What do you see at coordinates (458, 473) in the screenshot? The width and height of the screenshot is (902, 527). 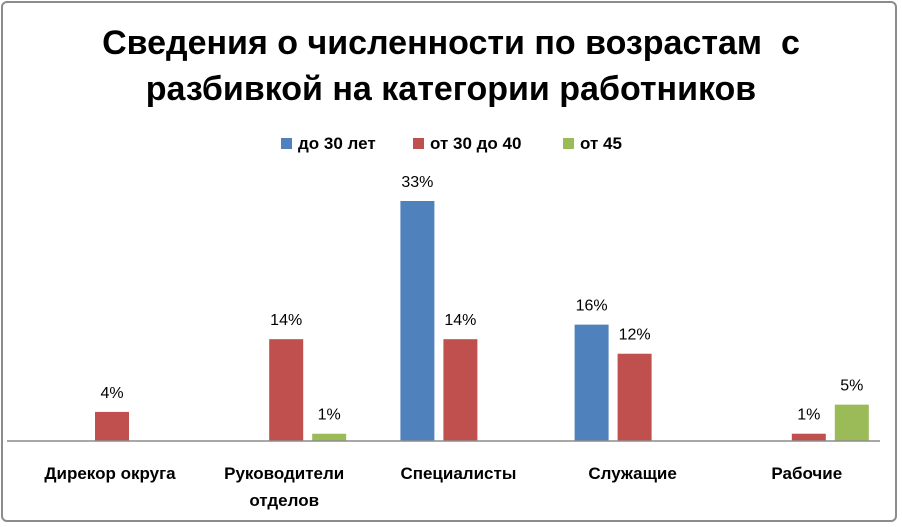 I see `category-label: Специалисты` at bounding box center [458, 473].